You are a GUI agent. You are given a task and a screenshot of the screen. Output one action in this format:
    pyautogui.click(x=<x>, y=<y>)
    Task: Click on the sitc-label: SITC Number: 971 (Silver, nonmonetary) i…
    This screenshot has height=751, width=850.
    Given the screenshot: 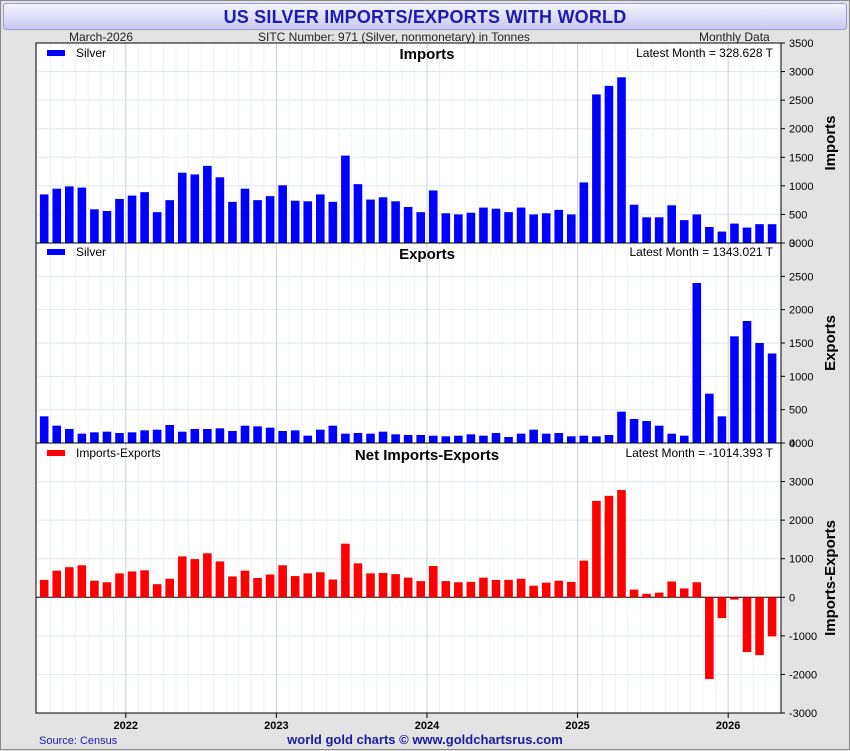 What is the action you would take?
    pyautogui.click(x=394, y=37)
    